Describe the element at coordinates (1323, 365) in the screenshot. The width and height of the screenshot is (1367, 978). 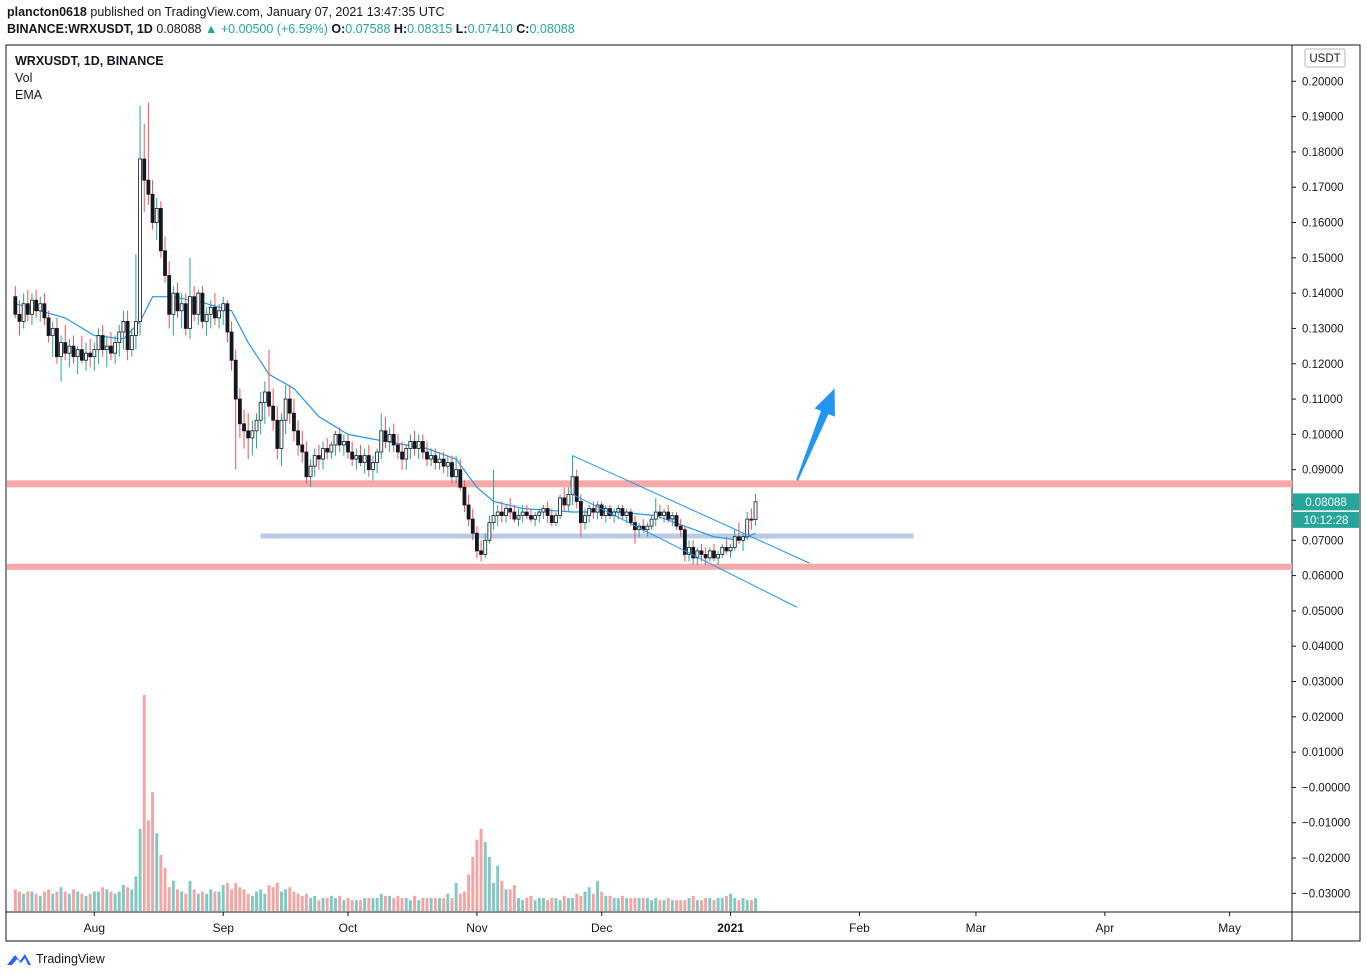
I see `price-tick-label: 0.12000` at that location.